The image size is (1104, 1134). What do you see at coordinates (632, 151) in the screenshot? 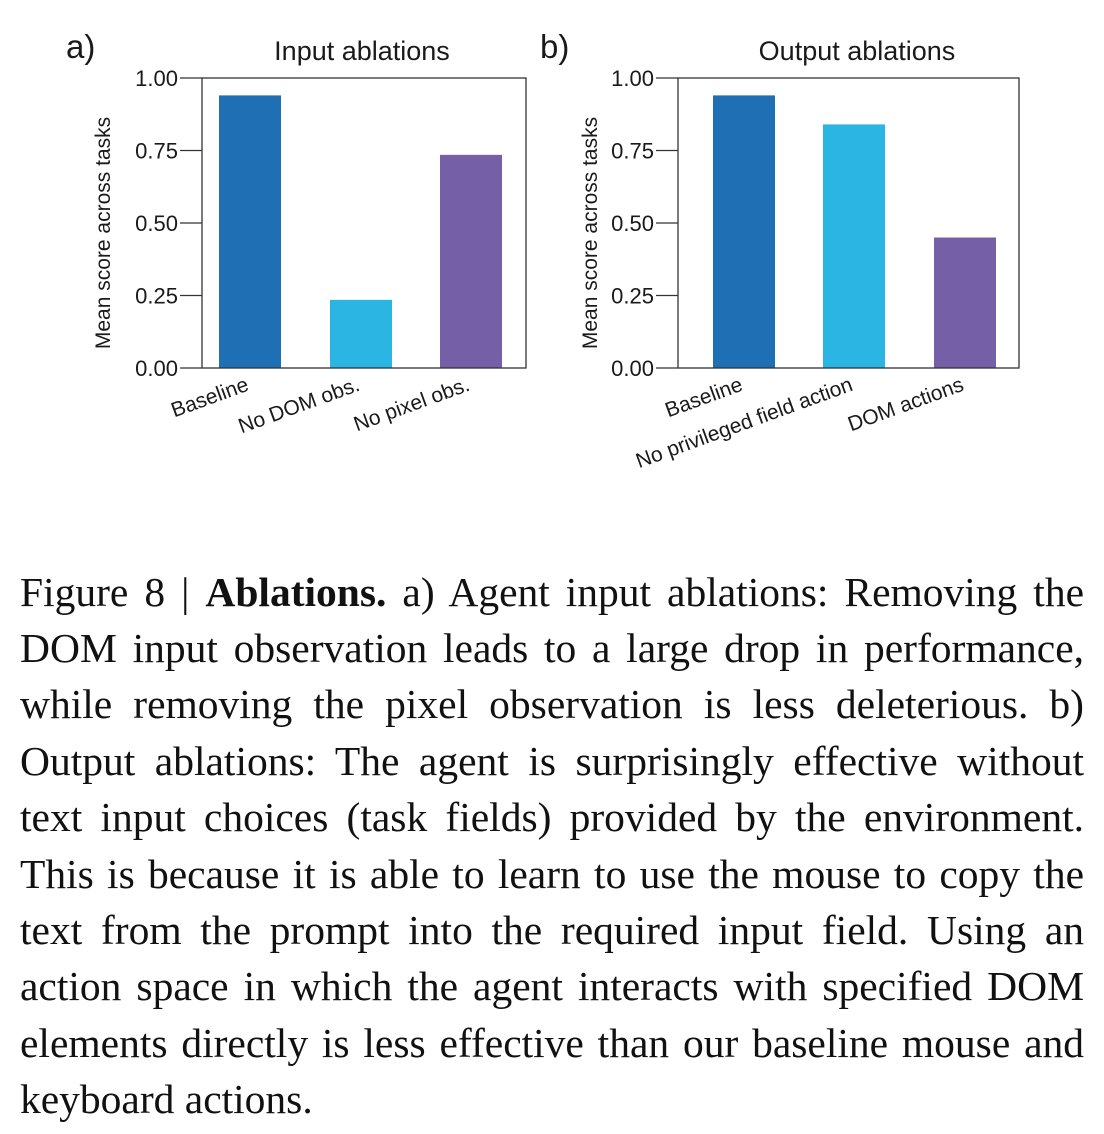
I see `panel-b-ytick-label: 0.75` at bounding box center [632, 151].